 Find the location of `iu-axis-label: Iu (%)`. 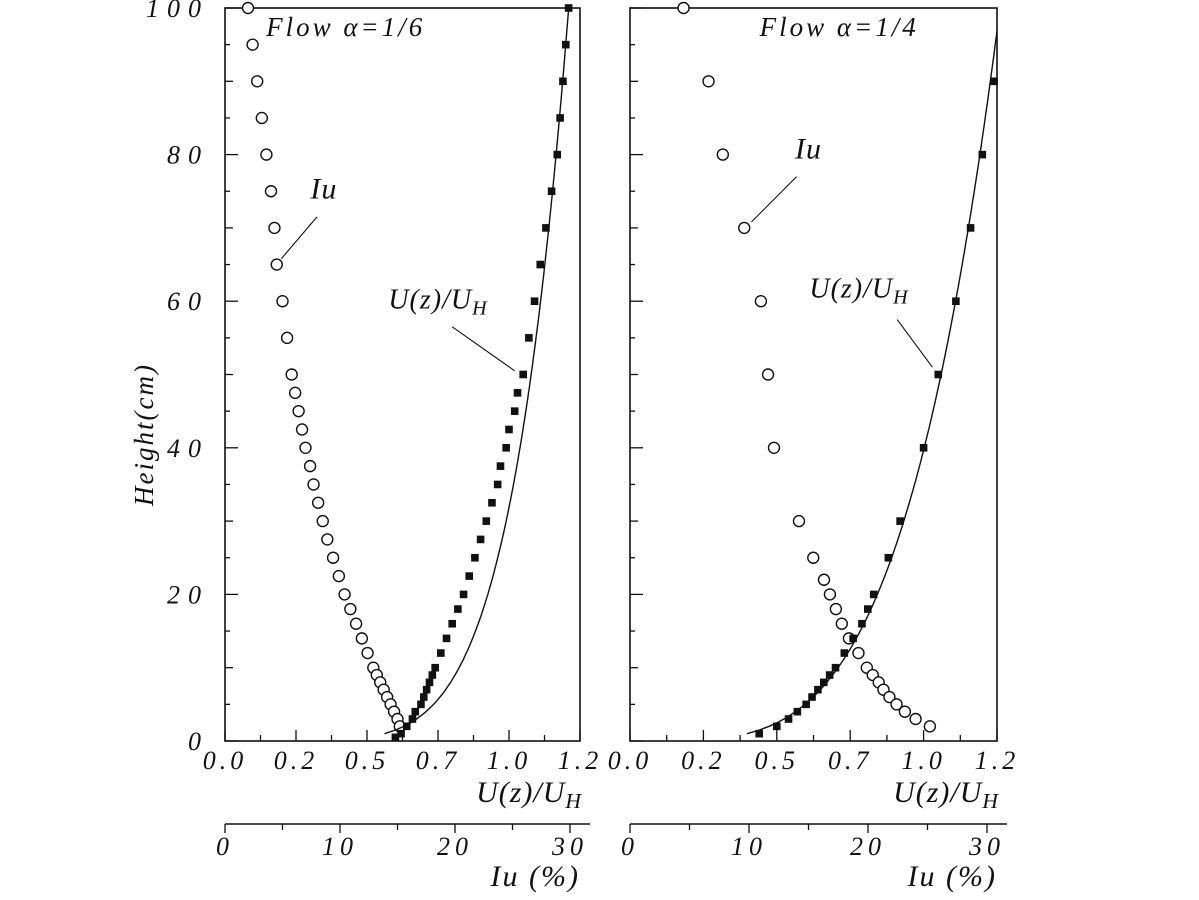

iu-axis-label: Iu (%) is located at coordinates (952, 876).